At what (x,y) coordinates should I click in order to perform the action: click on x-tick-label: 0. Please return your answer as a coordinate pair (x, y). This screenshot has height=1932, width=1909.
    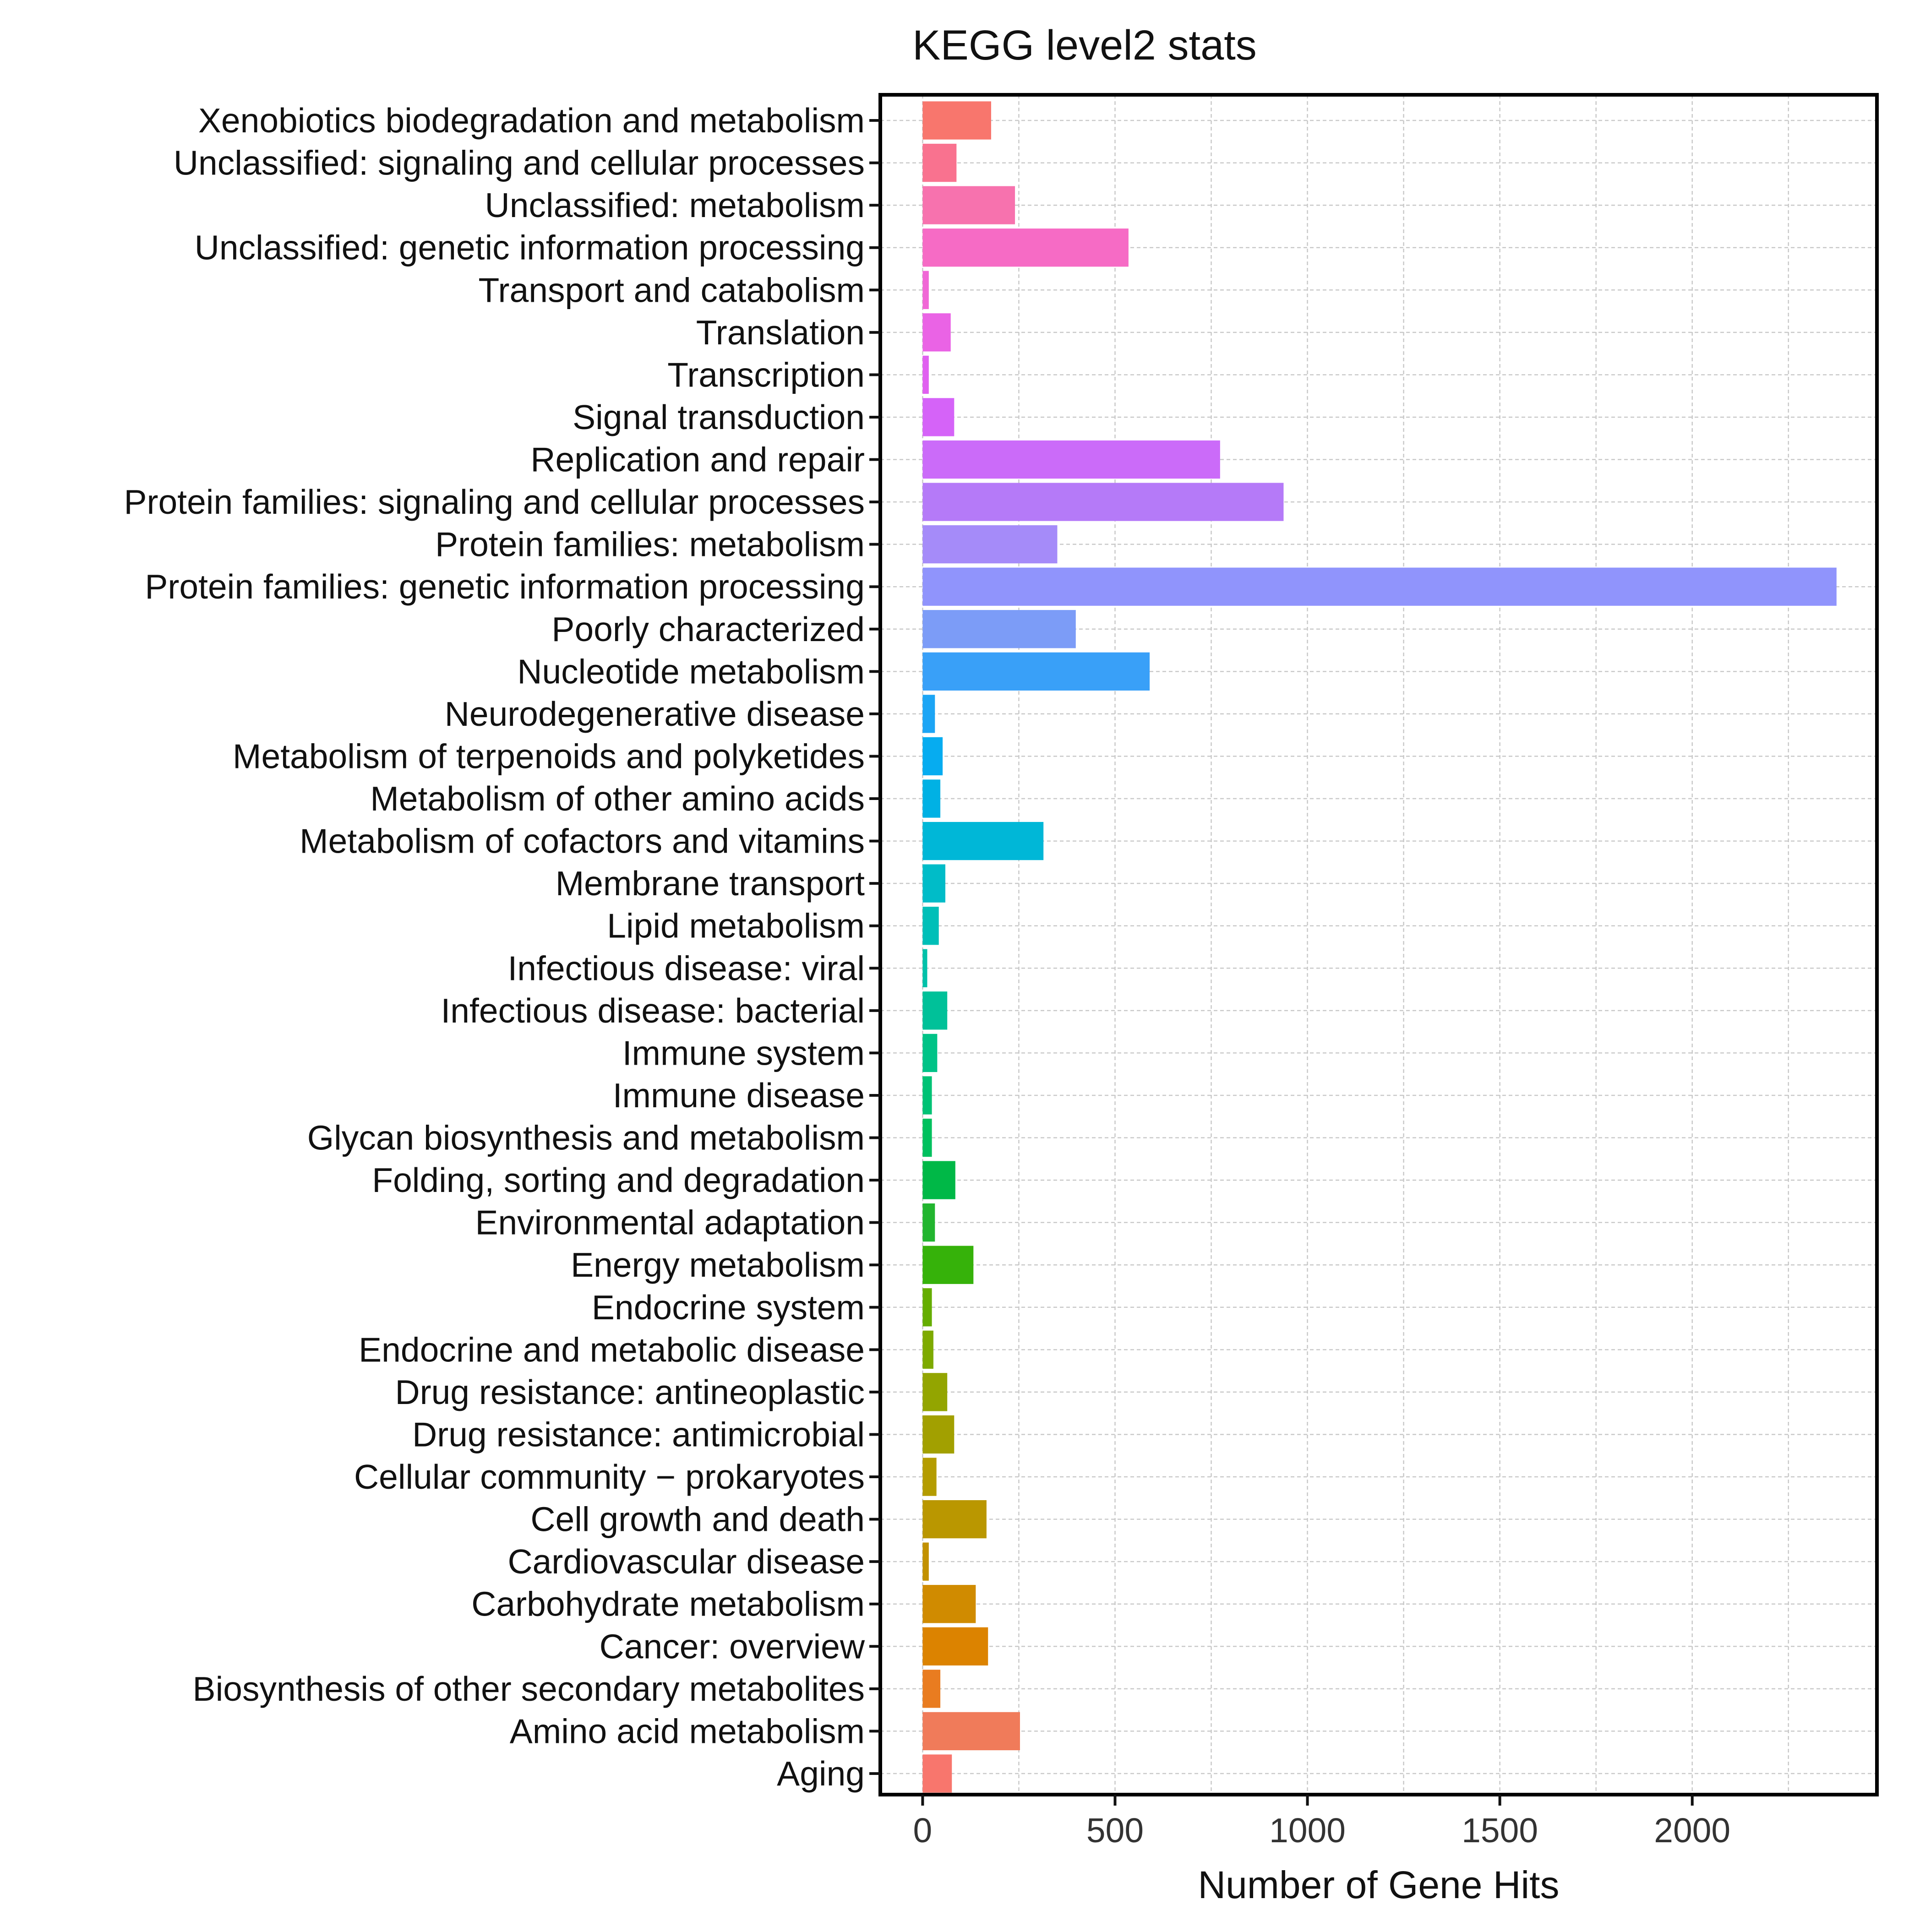
    Looking at the image, I should click on (923, 1830).